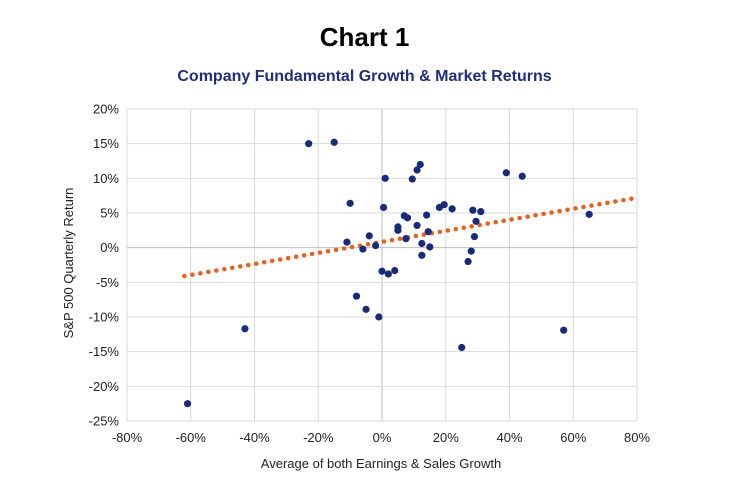 This screenshot has height=488, width=729. What do you see at coordinates (104, 386) in the screenshot?
I see `y-tick-label: -20%` at bounding box center [104, 386].